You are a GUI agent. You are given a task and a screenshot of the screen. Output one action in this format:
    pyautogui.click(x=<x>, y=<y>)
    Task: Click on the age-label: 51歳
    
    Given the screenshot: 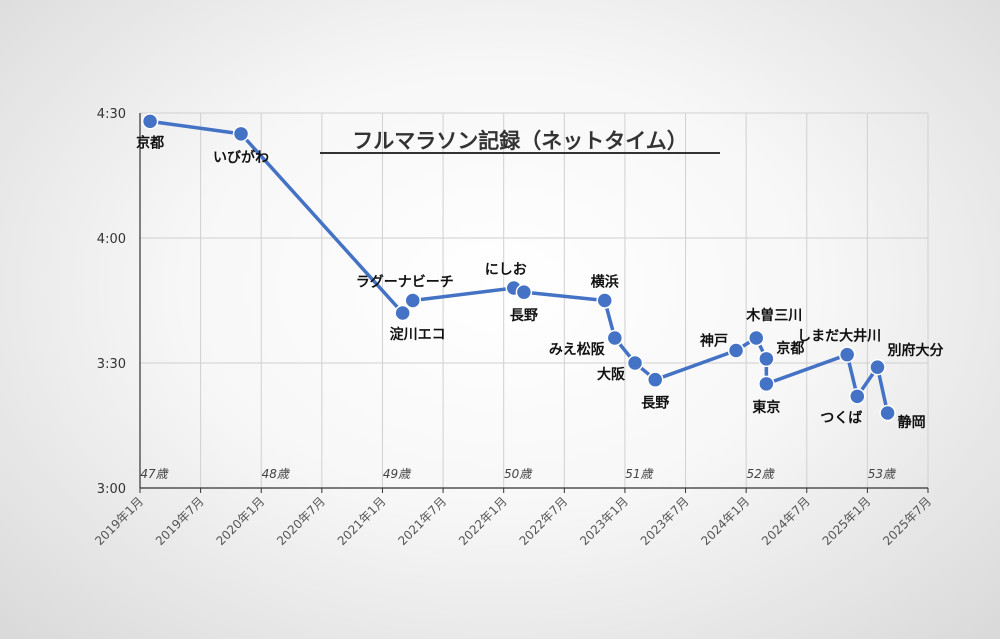 What is the action you would take?
    pyautogui.click(x=639, y=474)
    